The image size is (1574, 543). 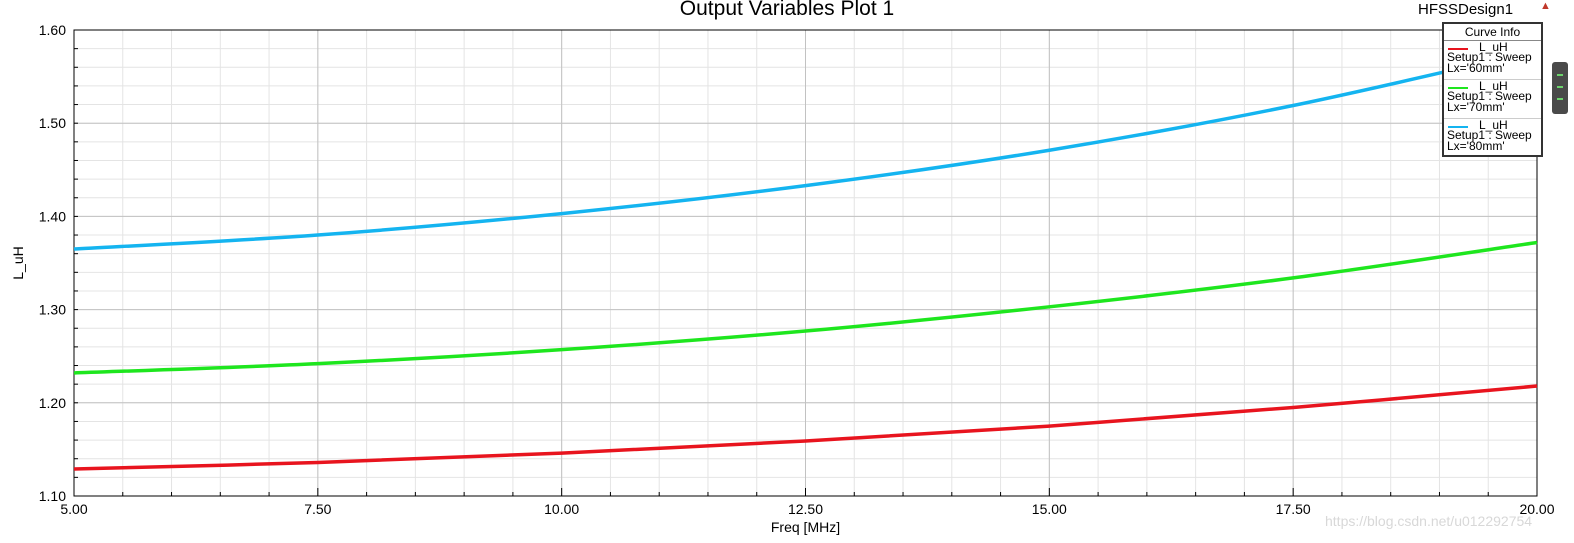 I want to click on legend-item-60mm: L_uH Setup1 : Sweep Lx='60mm', so click(x=1492, y=60).